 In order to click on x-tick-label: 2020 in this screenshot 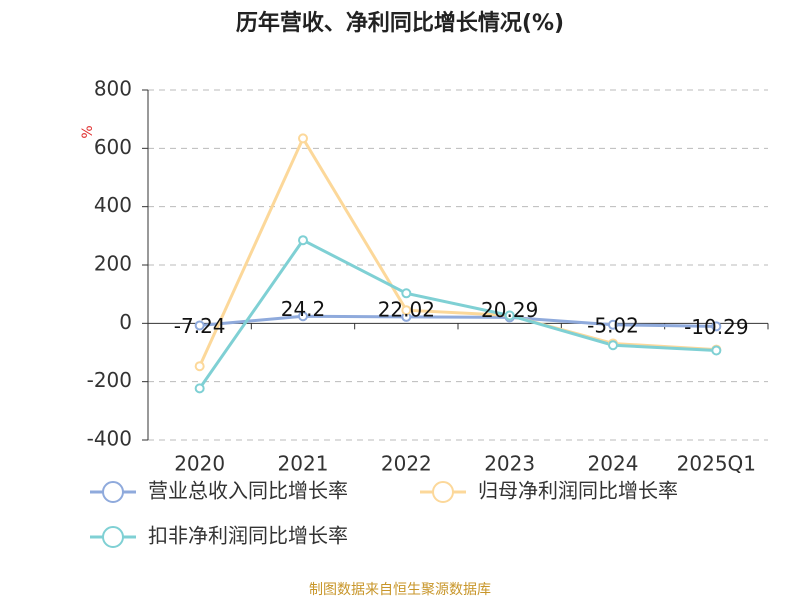, I will do `click(199, 464)`.